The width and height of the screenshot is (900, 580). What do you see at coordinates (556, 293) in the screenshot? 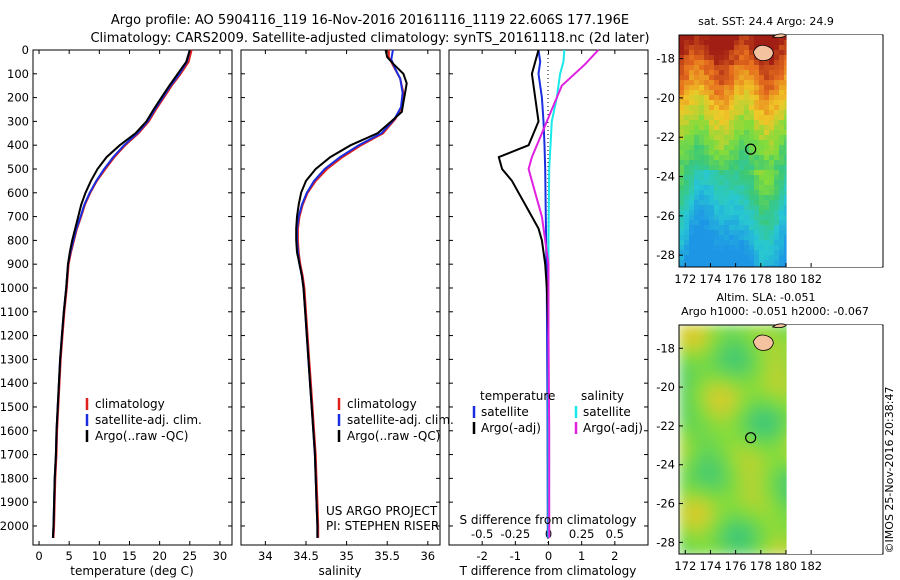
I see `series-line-salinity-satellite` at bounding box center [556, 293].